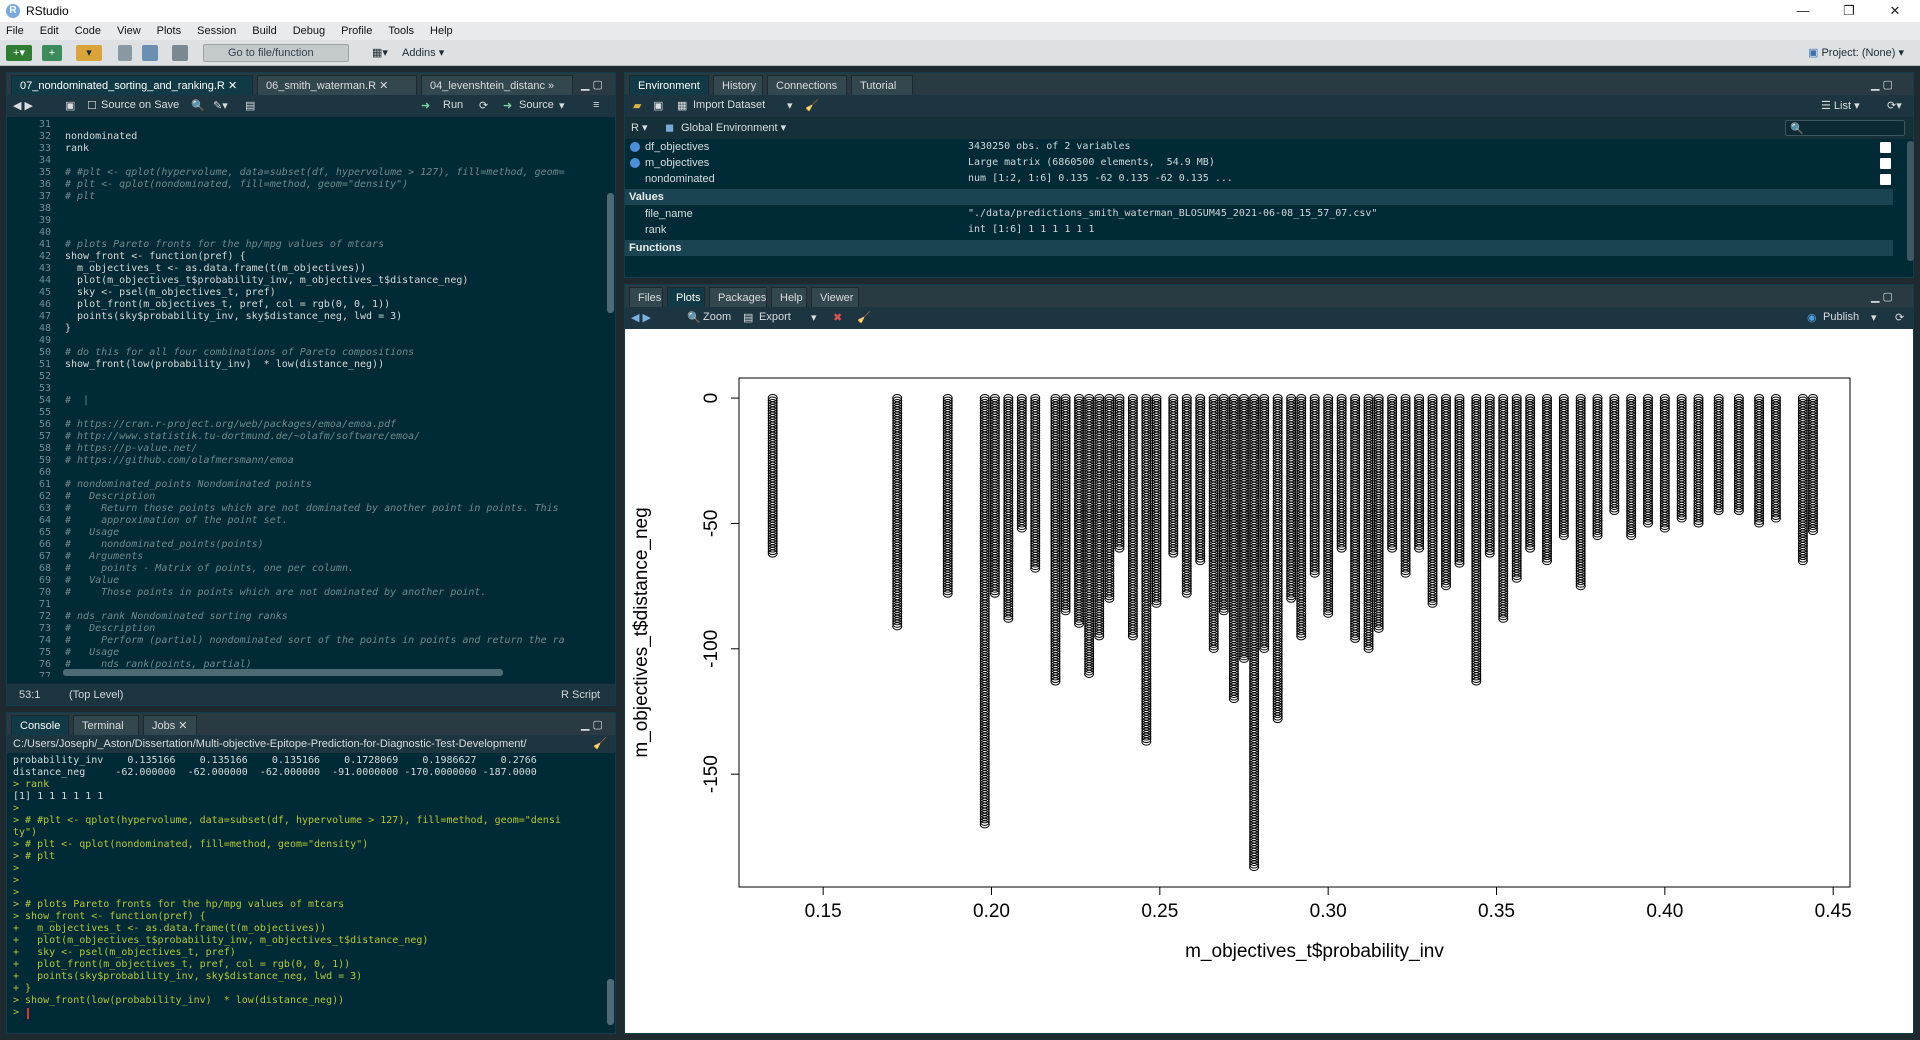 The image size is (1920, 1040). What do you see at coordinates (610, 253) in the screenshot?
I see `editor-vscrollbar` at bounding box center [610, 253].